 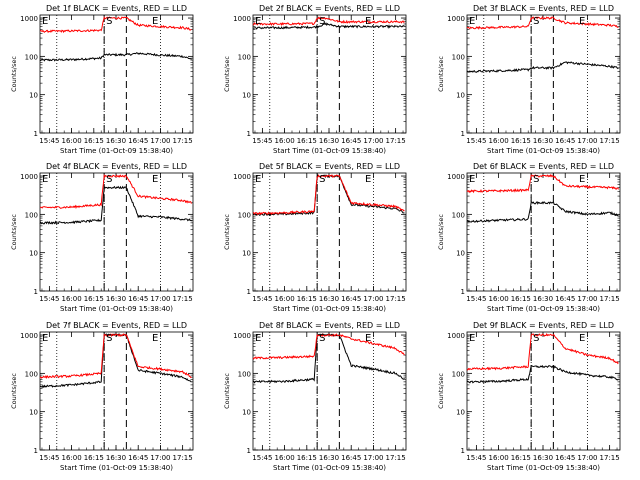 I want to click on x-tick-label: 17:00, so click(x=160, y=141).